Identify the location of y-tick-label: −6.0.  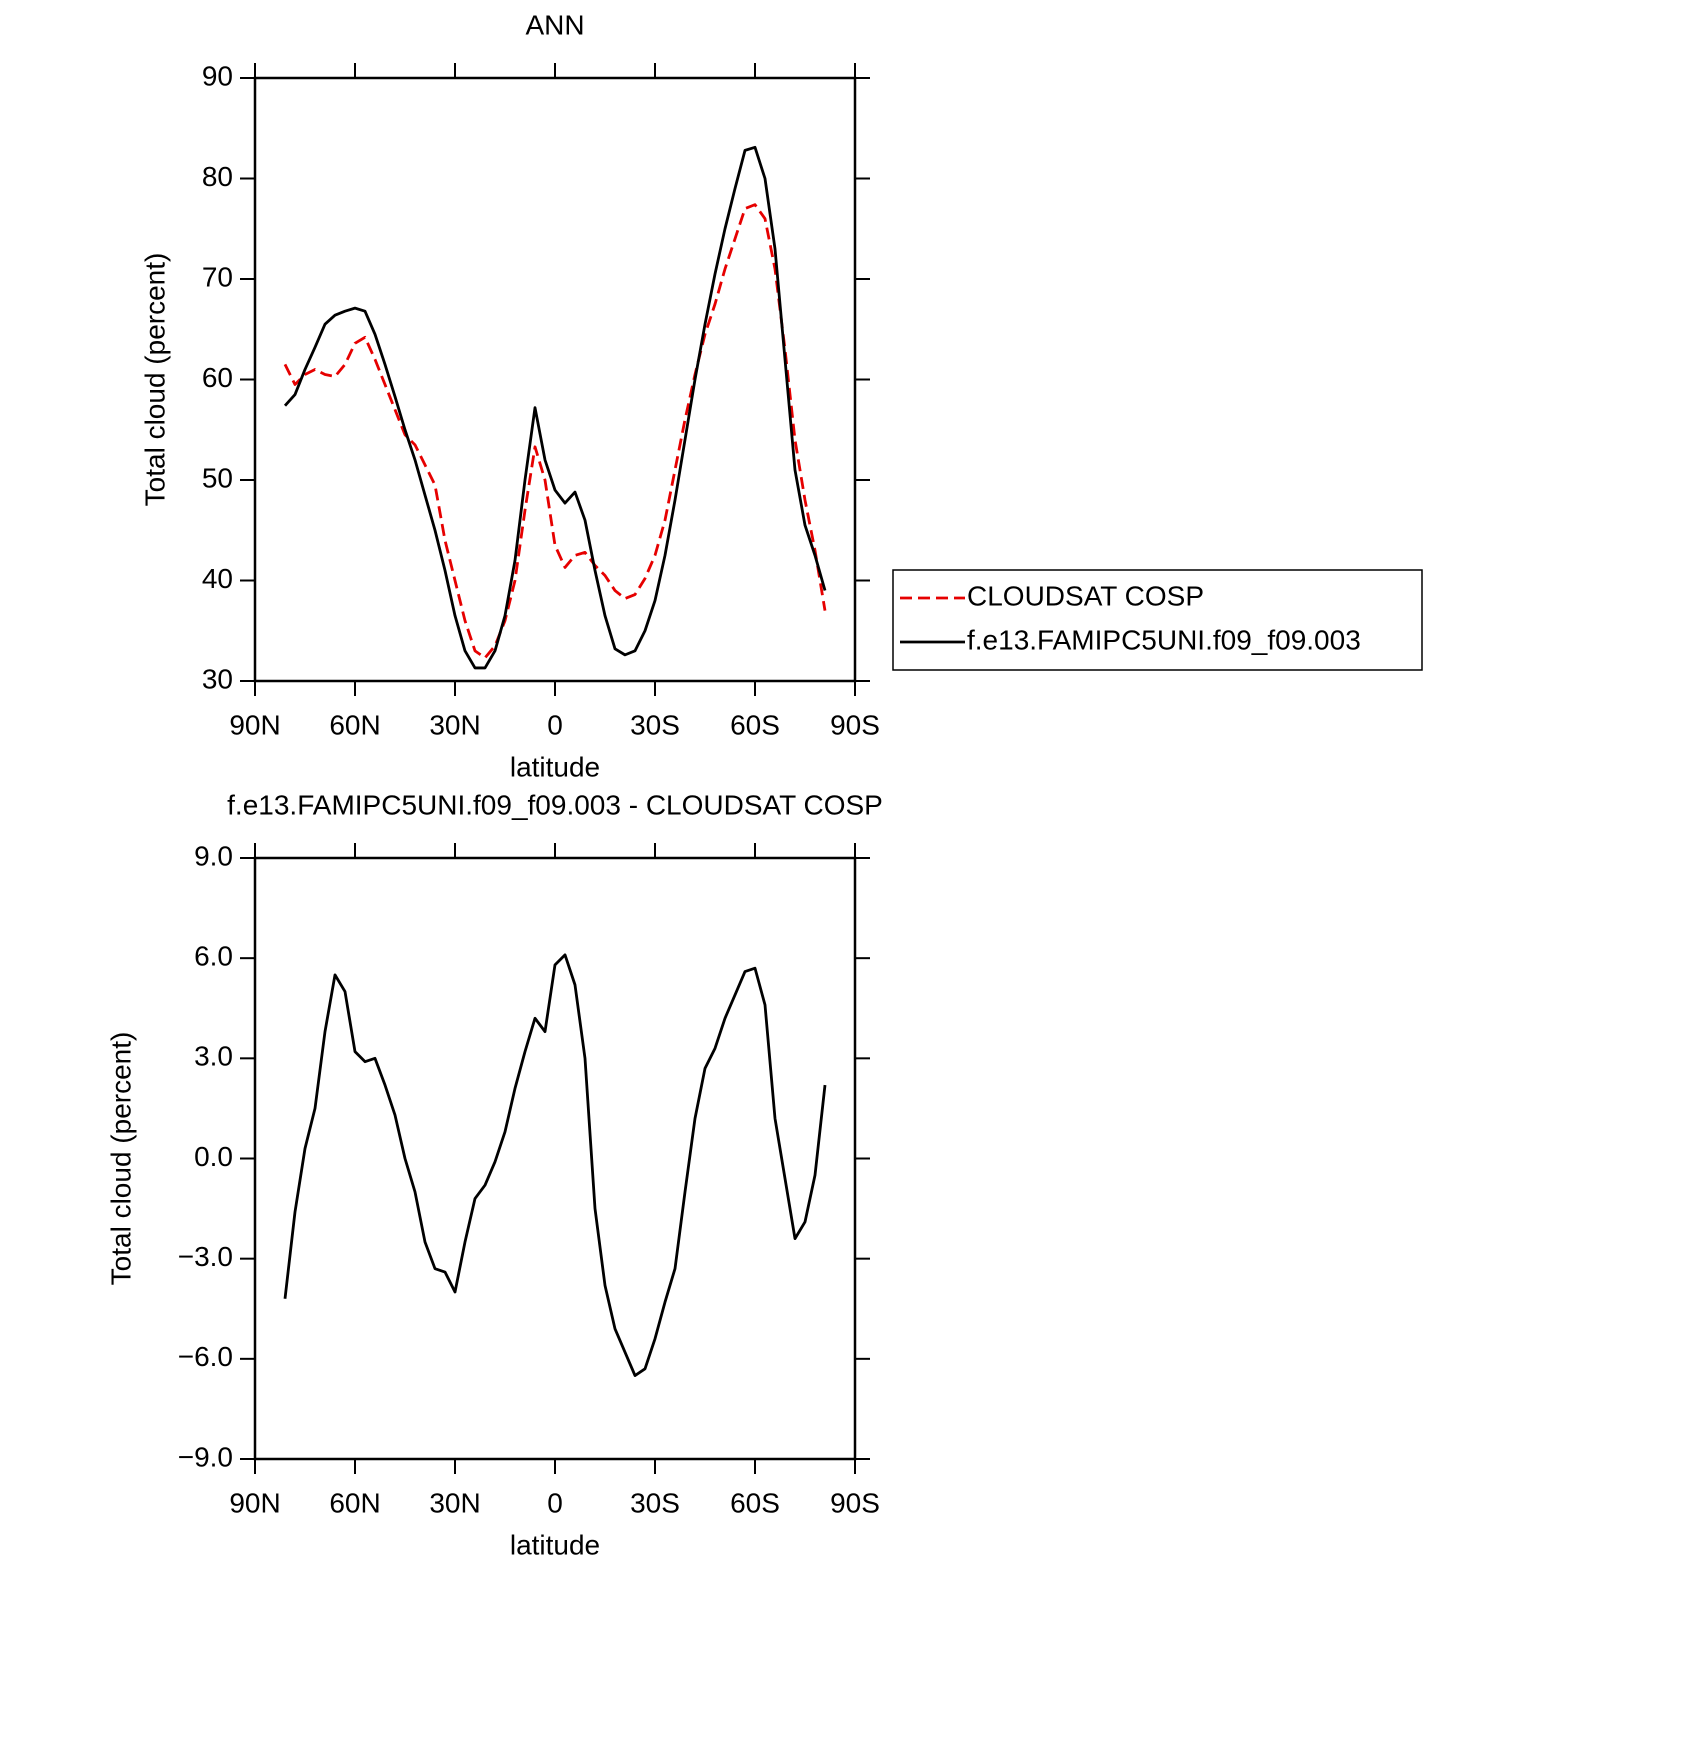
(205, 1356).